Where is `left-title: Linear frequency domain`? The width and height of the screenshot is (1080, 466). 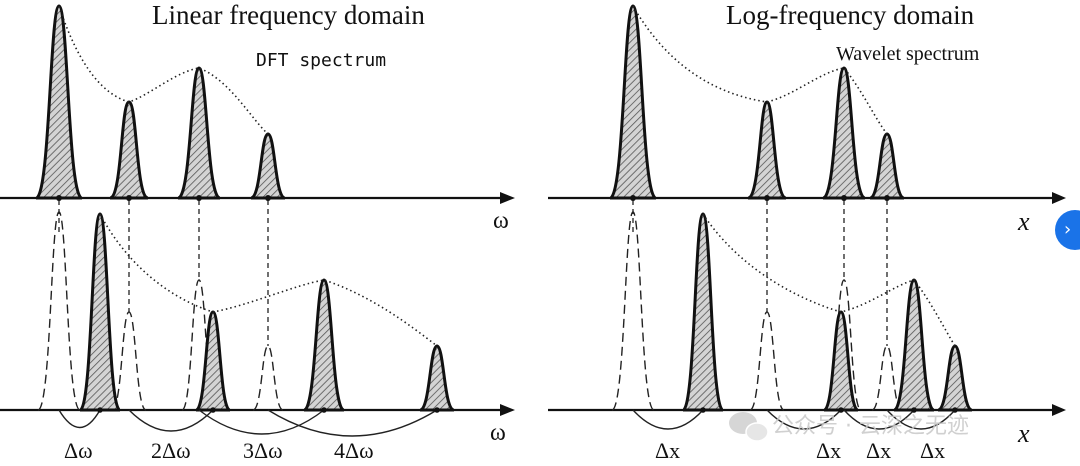
left-title: Linear frequency domain is located at coordinates (288, 15).